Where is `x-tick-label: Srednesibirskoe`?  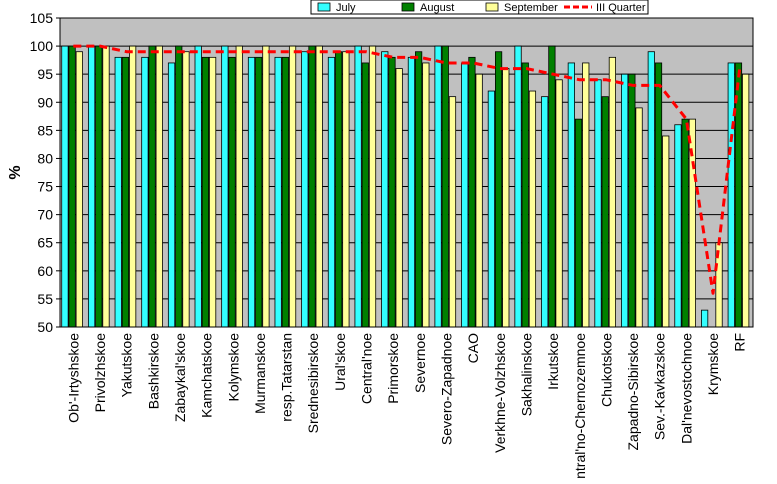
x-tick-label: Srednesibirskoe is located at coordinates (313, 383).